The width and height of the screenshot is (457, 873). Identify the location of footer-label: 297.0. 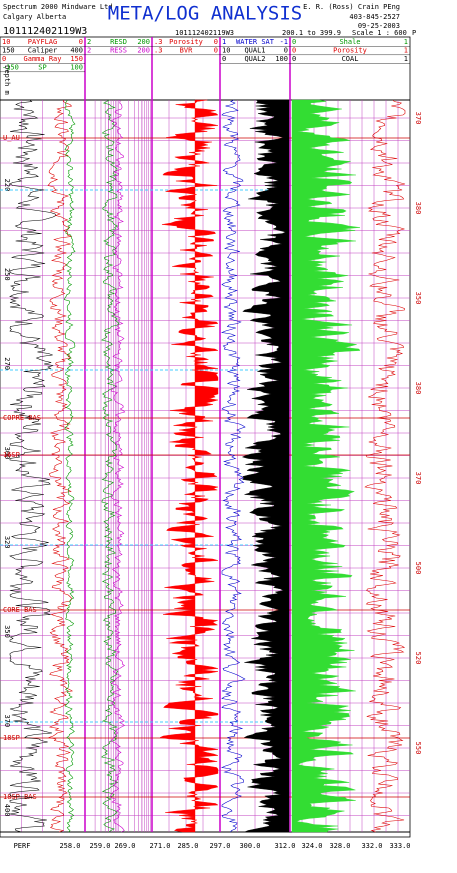
(219, 846).